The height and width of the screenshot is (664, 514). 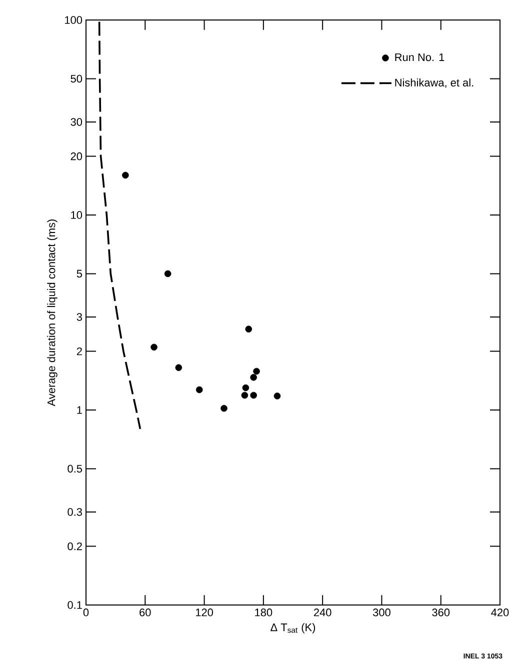 What do you see at coordinates (75, 605) in the screenshot?
I see `y-tick-label: 0.1` at bounding box center [75, 605].